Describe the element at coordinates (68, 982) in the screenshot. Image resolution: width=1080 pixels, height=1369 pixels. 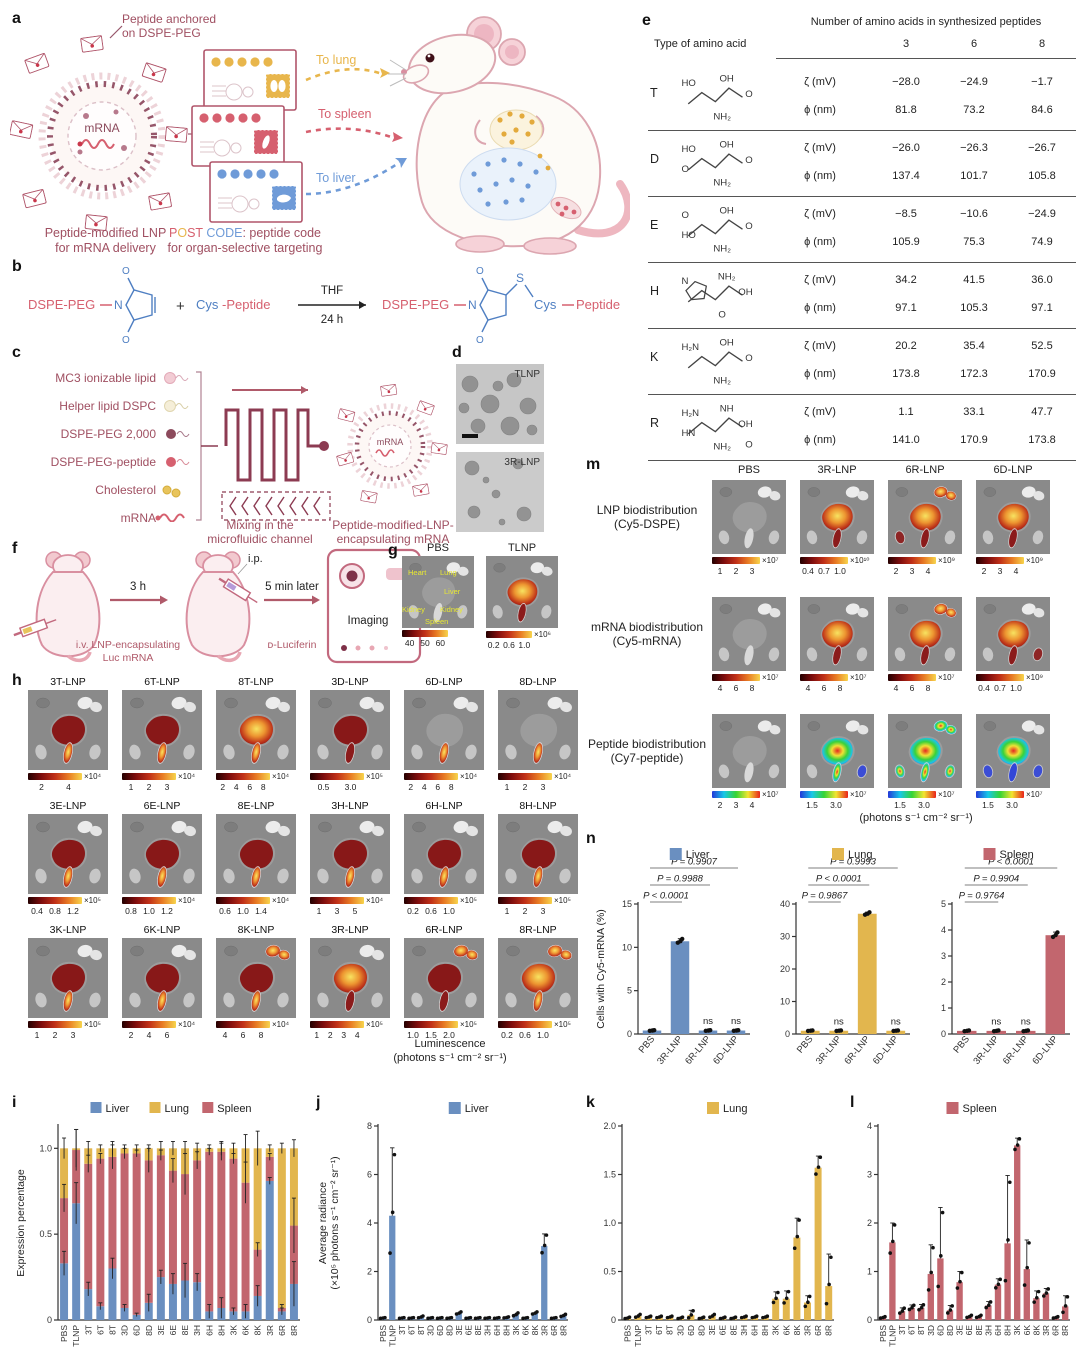
I see `organ-image-3K-LNP: 3K-LNP ×10⁵ 1 2 3` at that location.